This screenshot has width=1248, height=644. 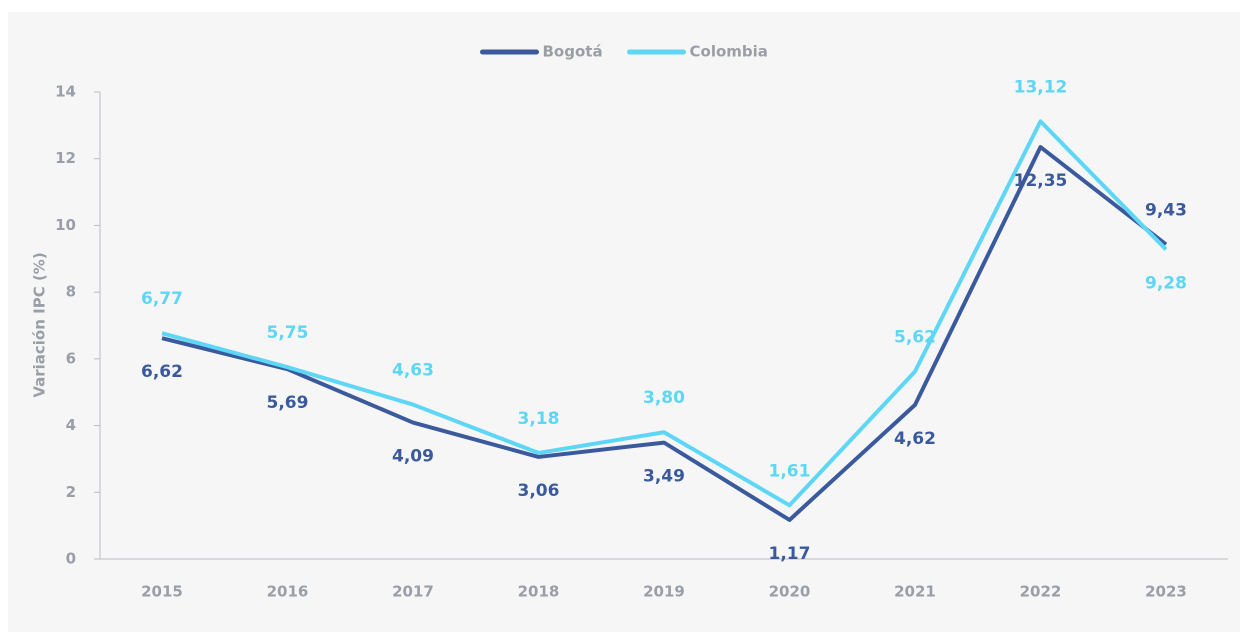 What do you see at coordinates (1041, 592) in the screenshot?
I see `x-tick-label: 2022` at bounding box center [1041, 592].